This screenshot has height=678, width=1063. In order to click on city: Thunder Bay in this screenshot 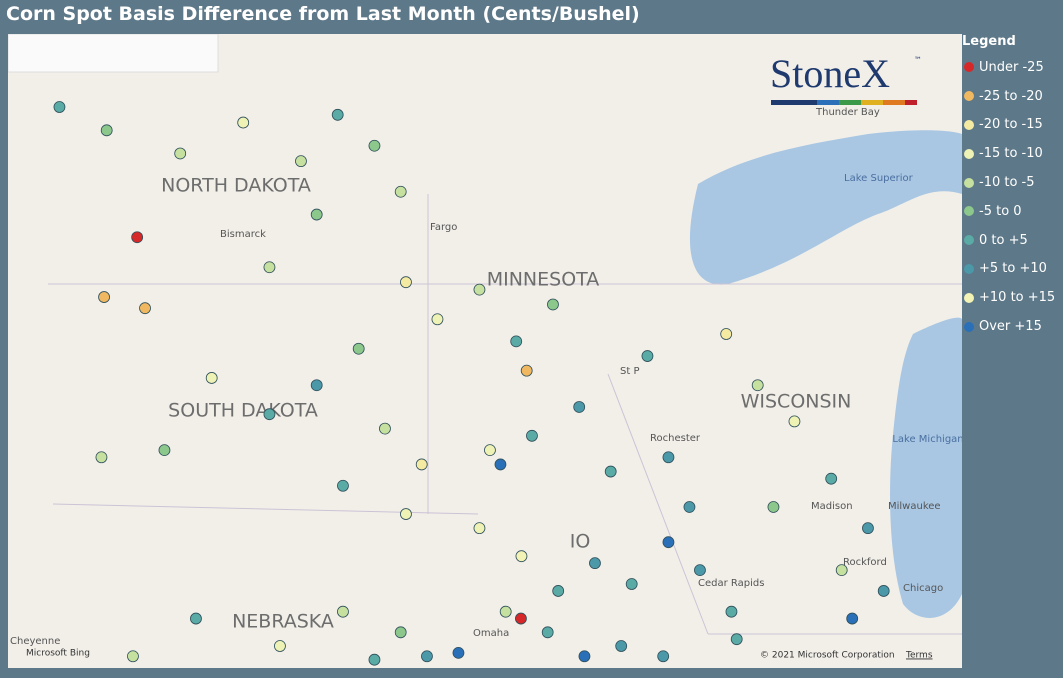, I will do `click(847, 112)`.